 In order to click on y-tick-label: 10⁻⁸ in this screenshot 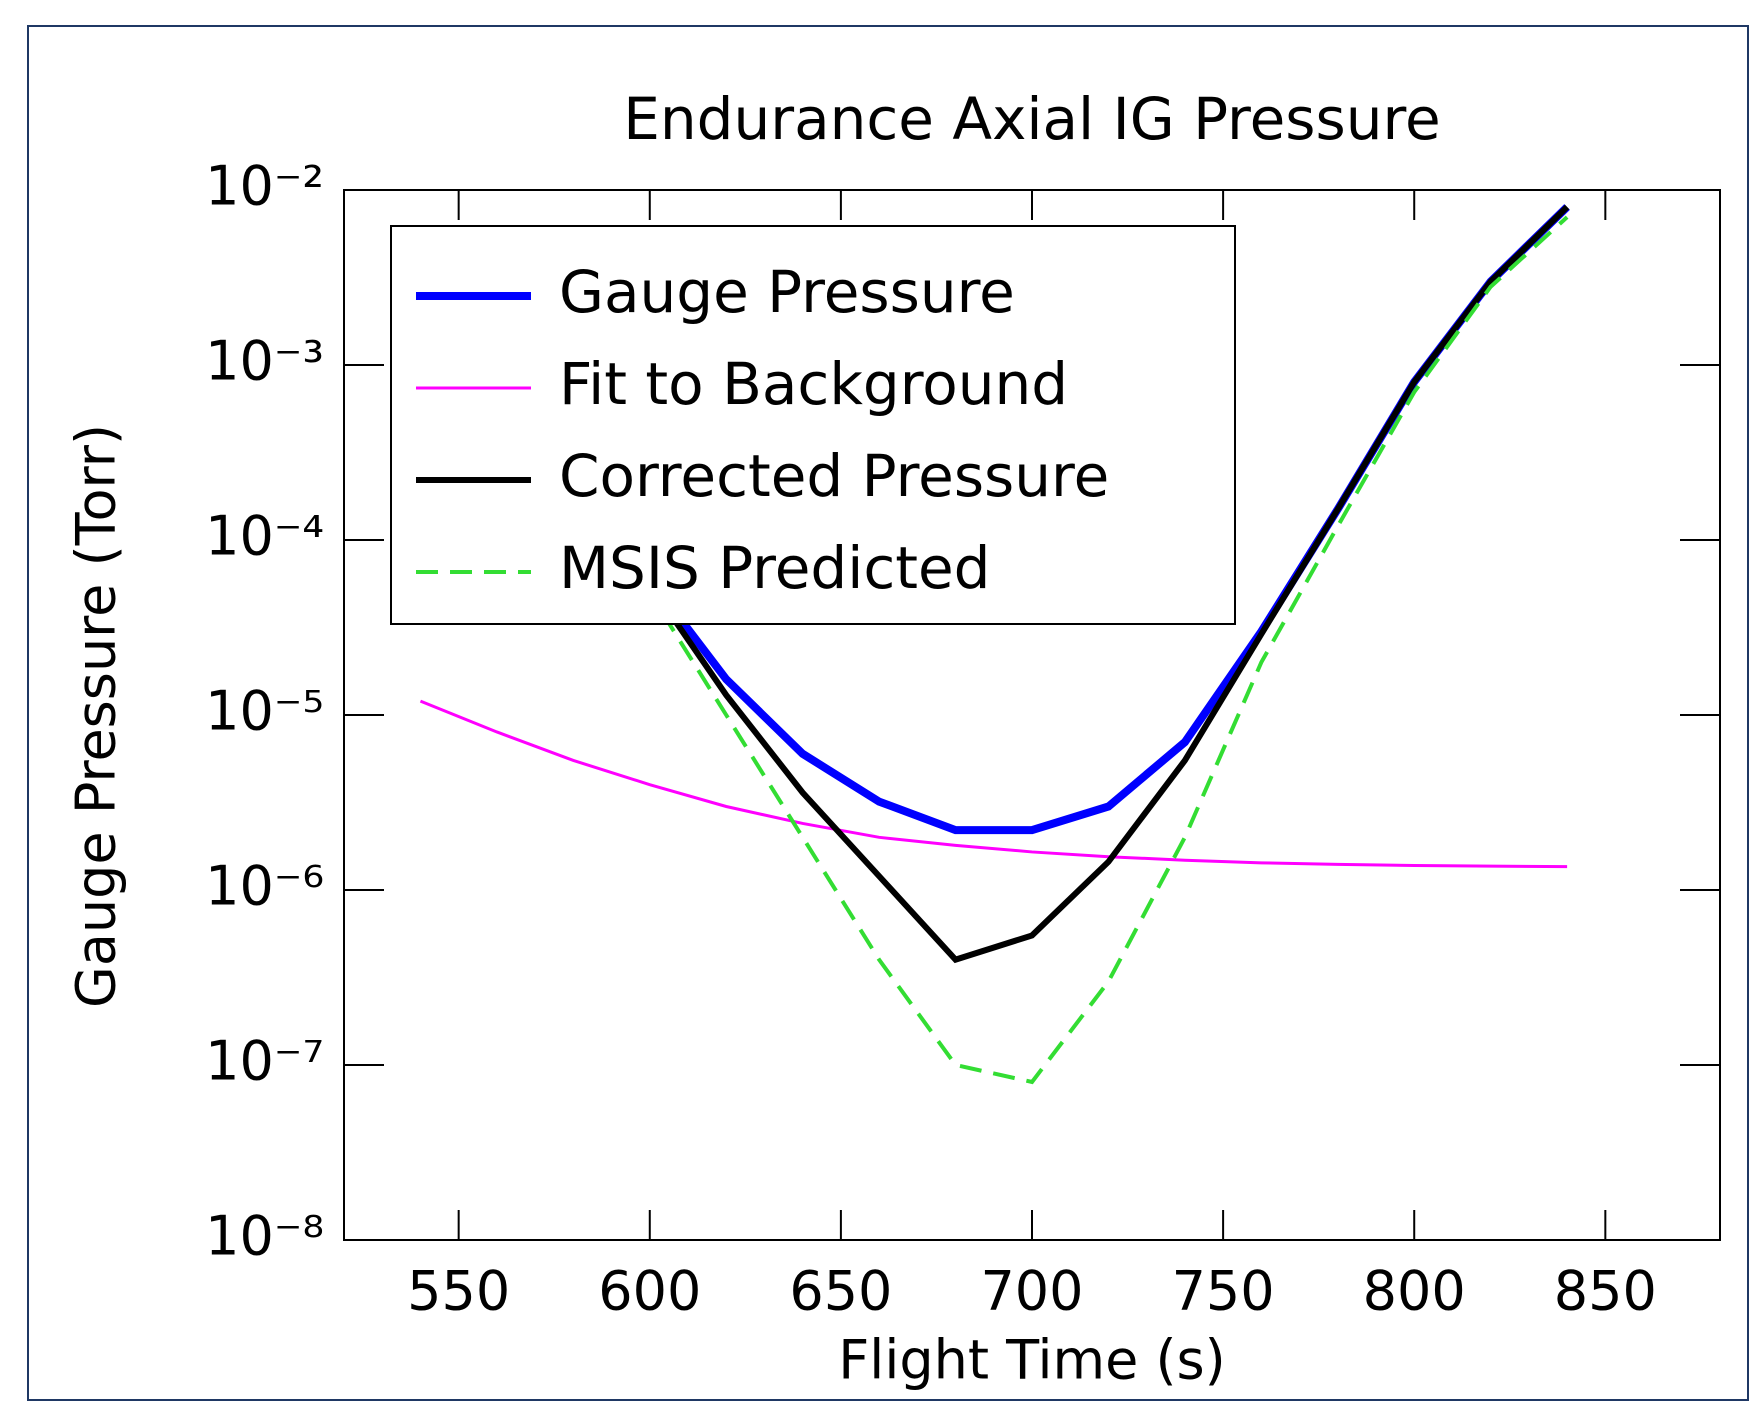, I will do `click(264, 1236)`.